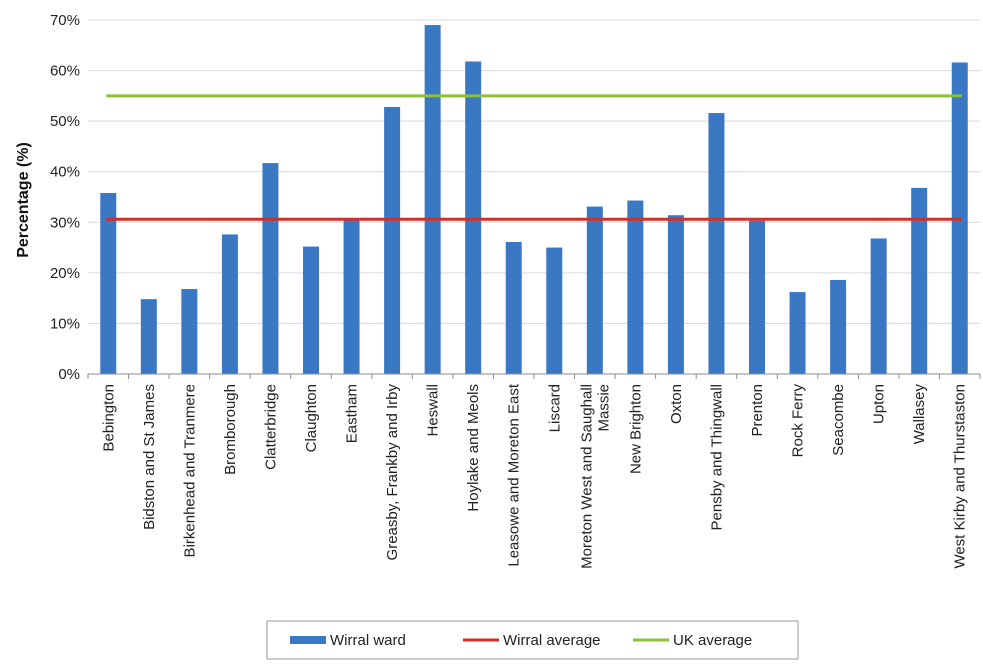 The width and height of the screenshot is (983, 665). Describe the element at coordinates (65, 71) in the screenshot. I see `y-tick-label: 60%` at that location.